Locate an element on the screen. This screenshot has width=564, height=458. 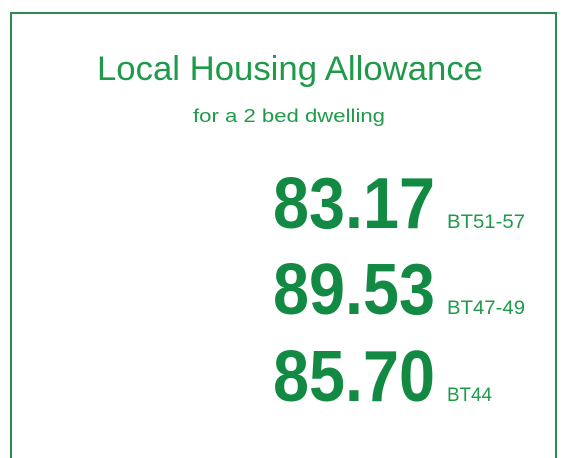
area-label: BT51-57 is located at coordinates (486, 222).